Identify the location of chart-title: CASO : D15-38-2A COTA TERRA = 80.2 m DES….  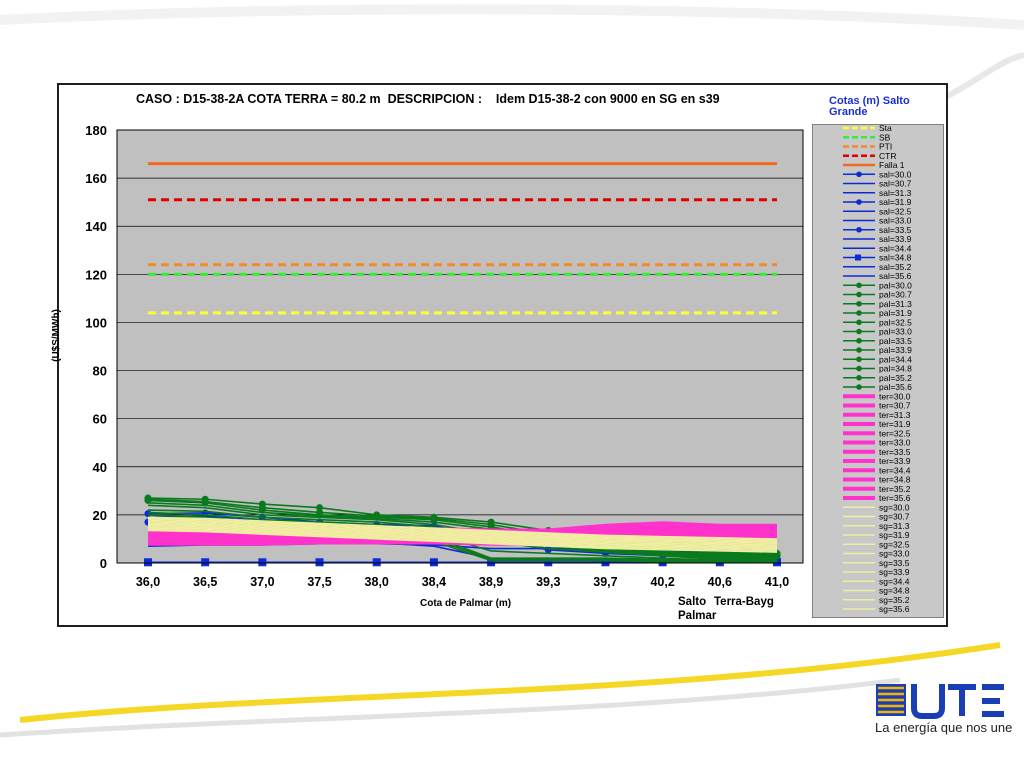
(428, 99).